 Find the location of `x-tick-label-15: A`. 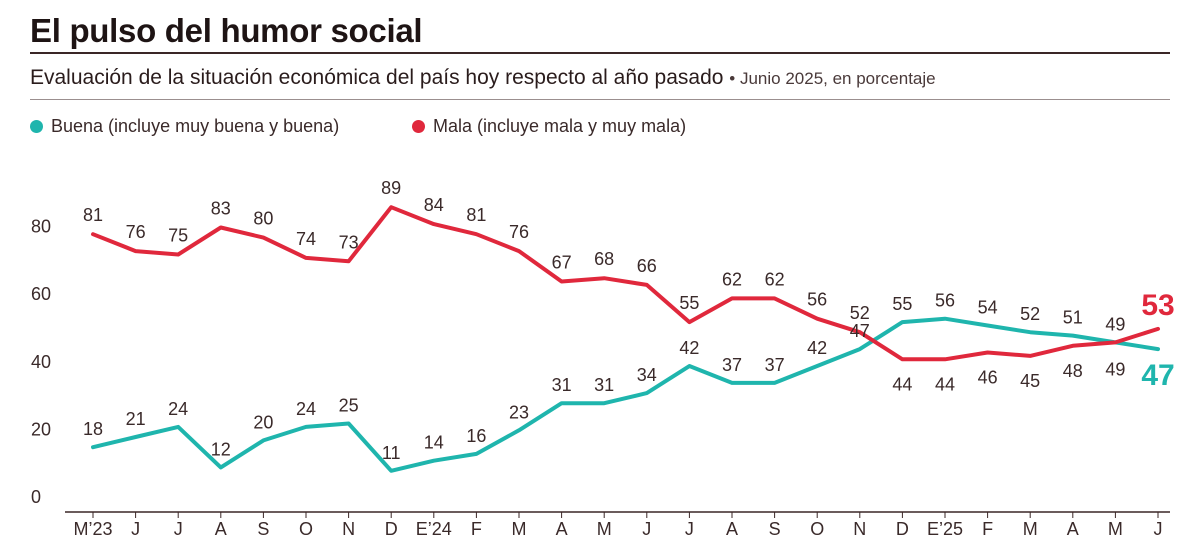

x-tick-label-15: A is located at coordinates (732, 529).